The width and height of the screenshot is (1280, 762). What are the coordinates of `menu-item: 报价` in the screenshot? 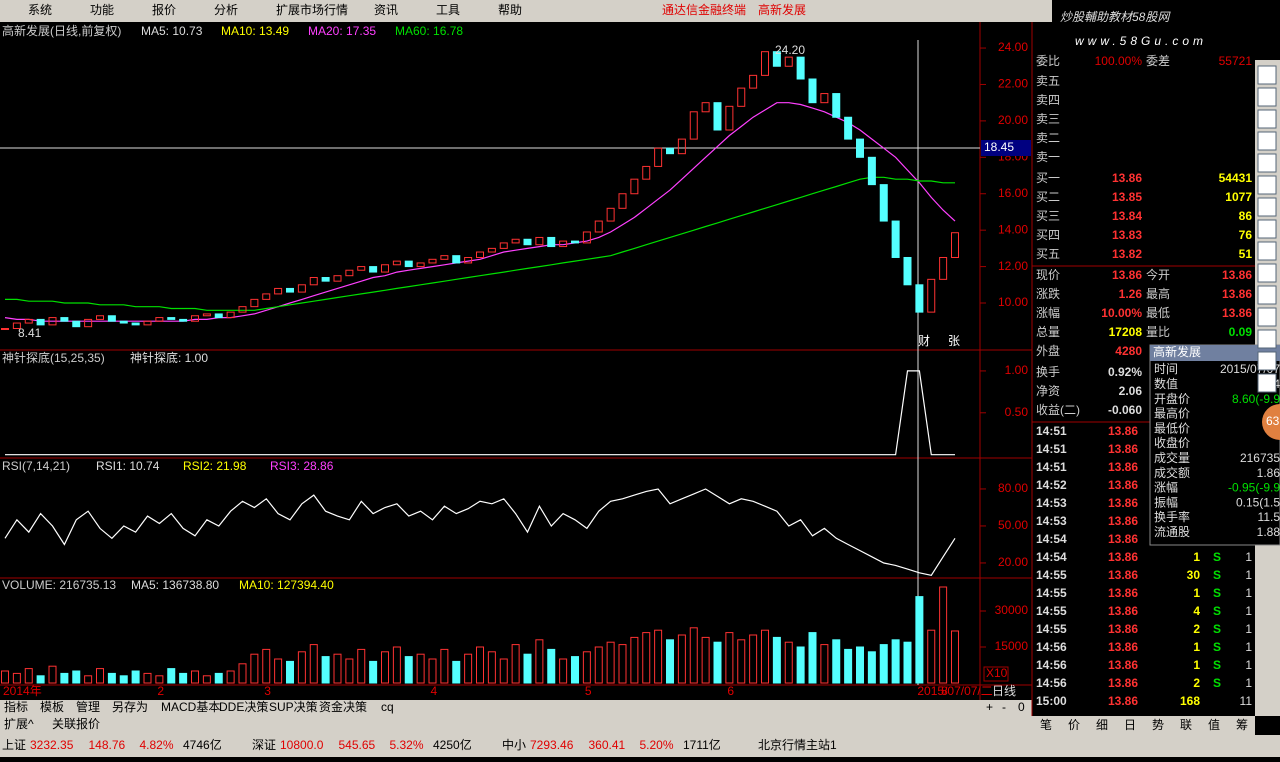 It's located at (164, 9).